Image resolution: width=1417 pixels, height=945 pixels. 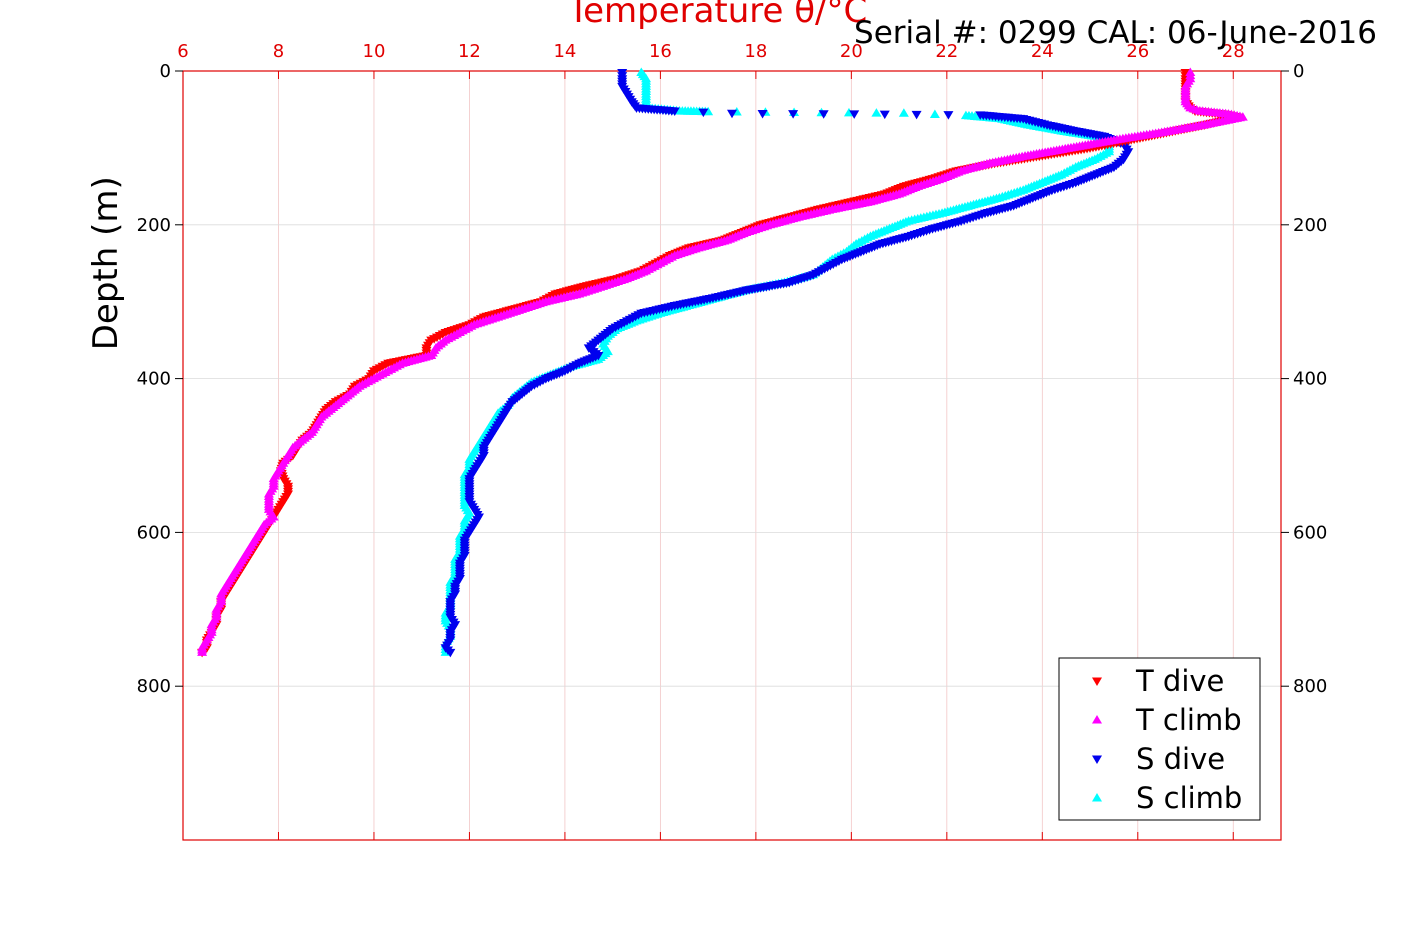 I want to click on chart-title: Temperature θ/°C, so click(x=717, y=15).